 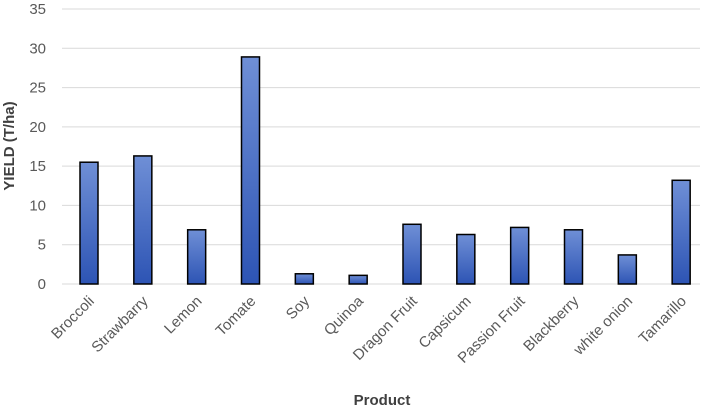 I want to click on bar-blackberry, so click(x=573, y=257).